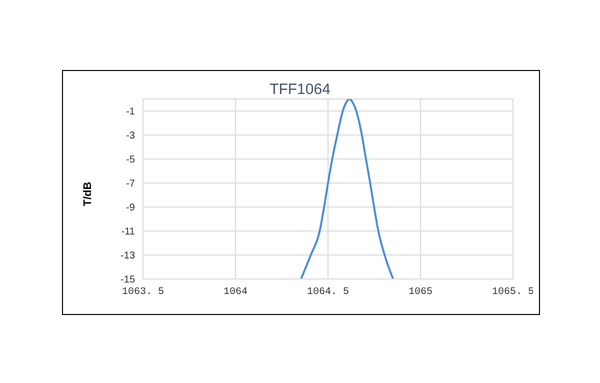 Image resolution: width=600 pixels, height=383 pixels. What do you see at coordinates (131, 184) in the screenshot?
I see `y-tick-label: -7` at bounding box center [131, 184].